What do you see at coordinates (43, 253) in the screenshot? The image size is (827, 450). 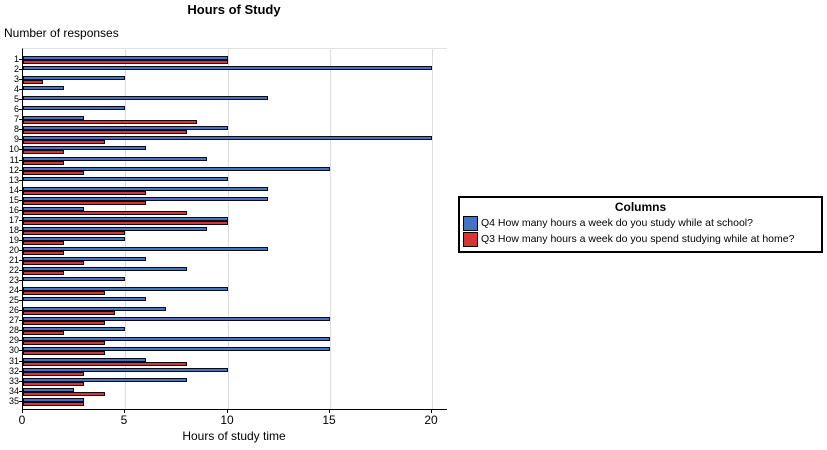 I see `bar-q3-home-row20` at bounding box center [43, 253].